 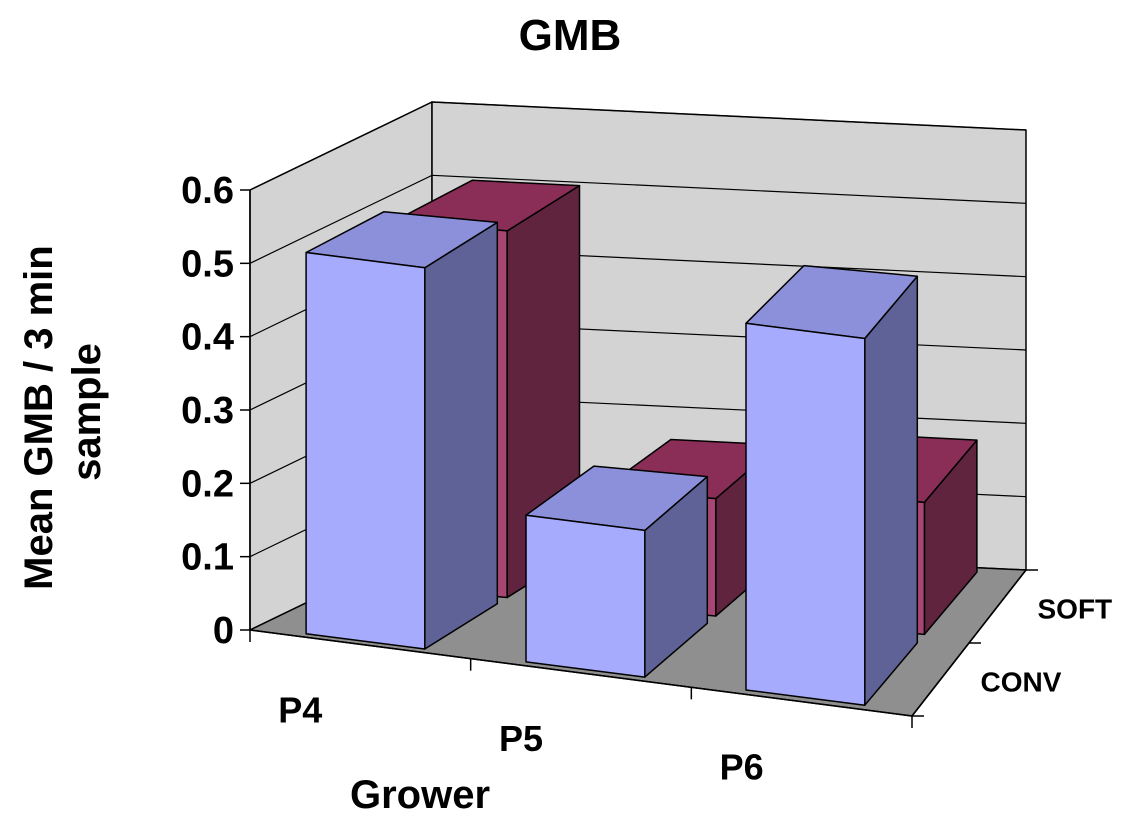 I want to click on bar-conv-p5, so click(x=617, y=571).